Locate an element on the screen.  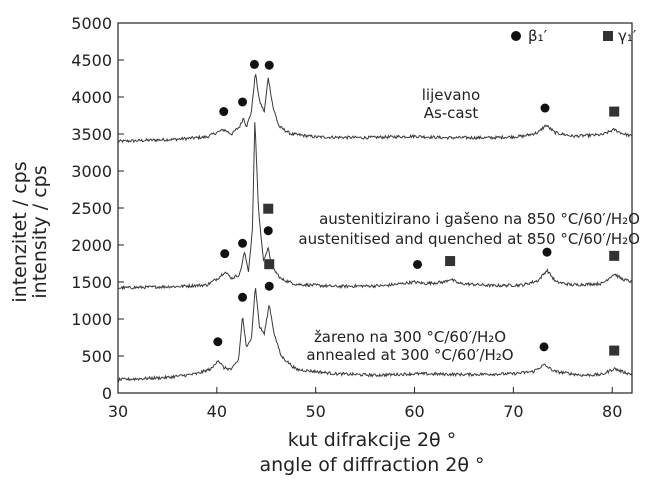
x-axis-label-en: angle of diffraction 2θ ° is located at coordinates (371, 465).